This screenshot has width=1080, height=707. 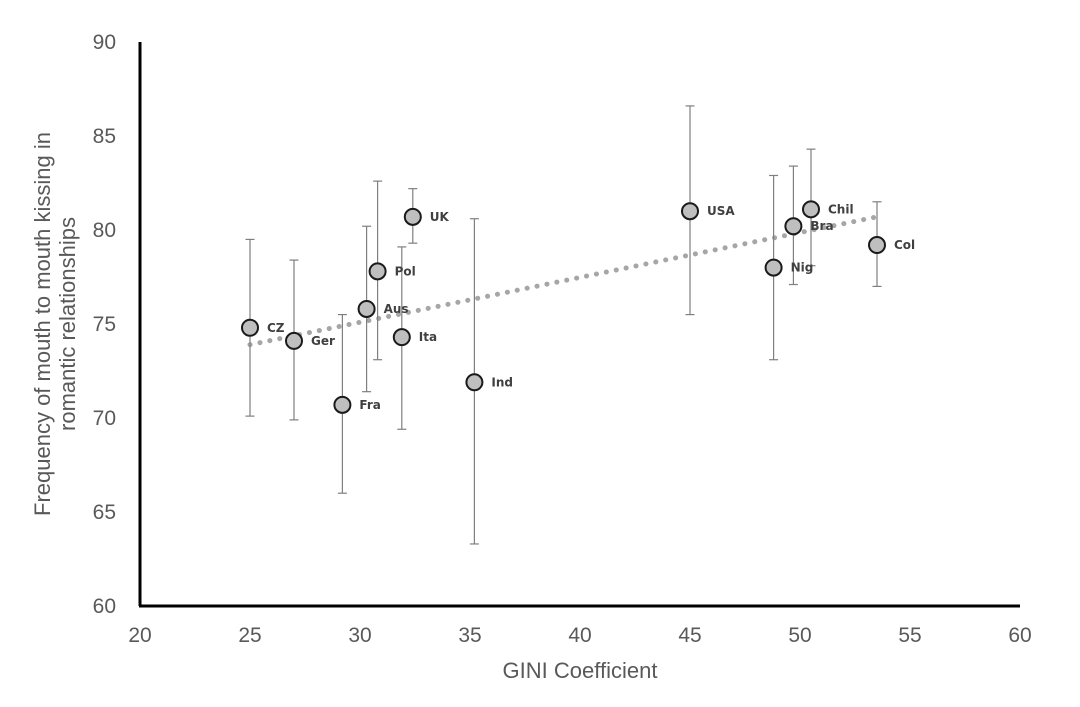 I want to click on point-label: USA, so click(x=721, y=211).